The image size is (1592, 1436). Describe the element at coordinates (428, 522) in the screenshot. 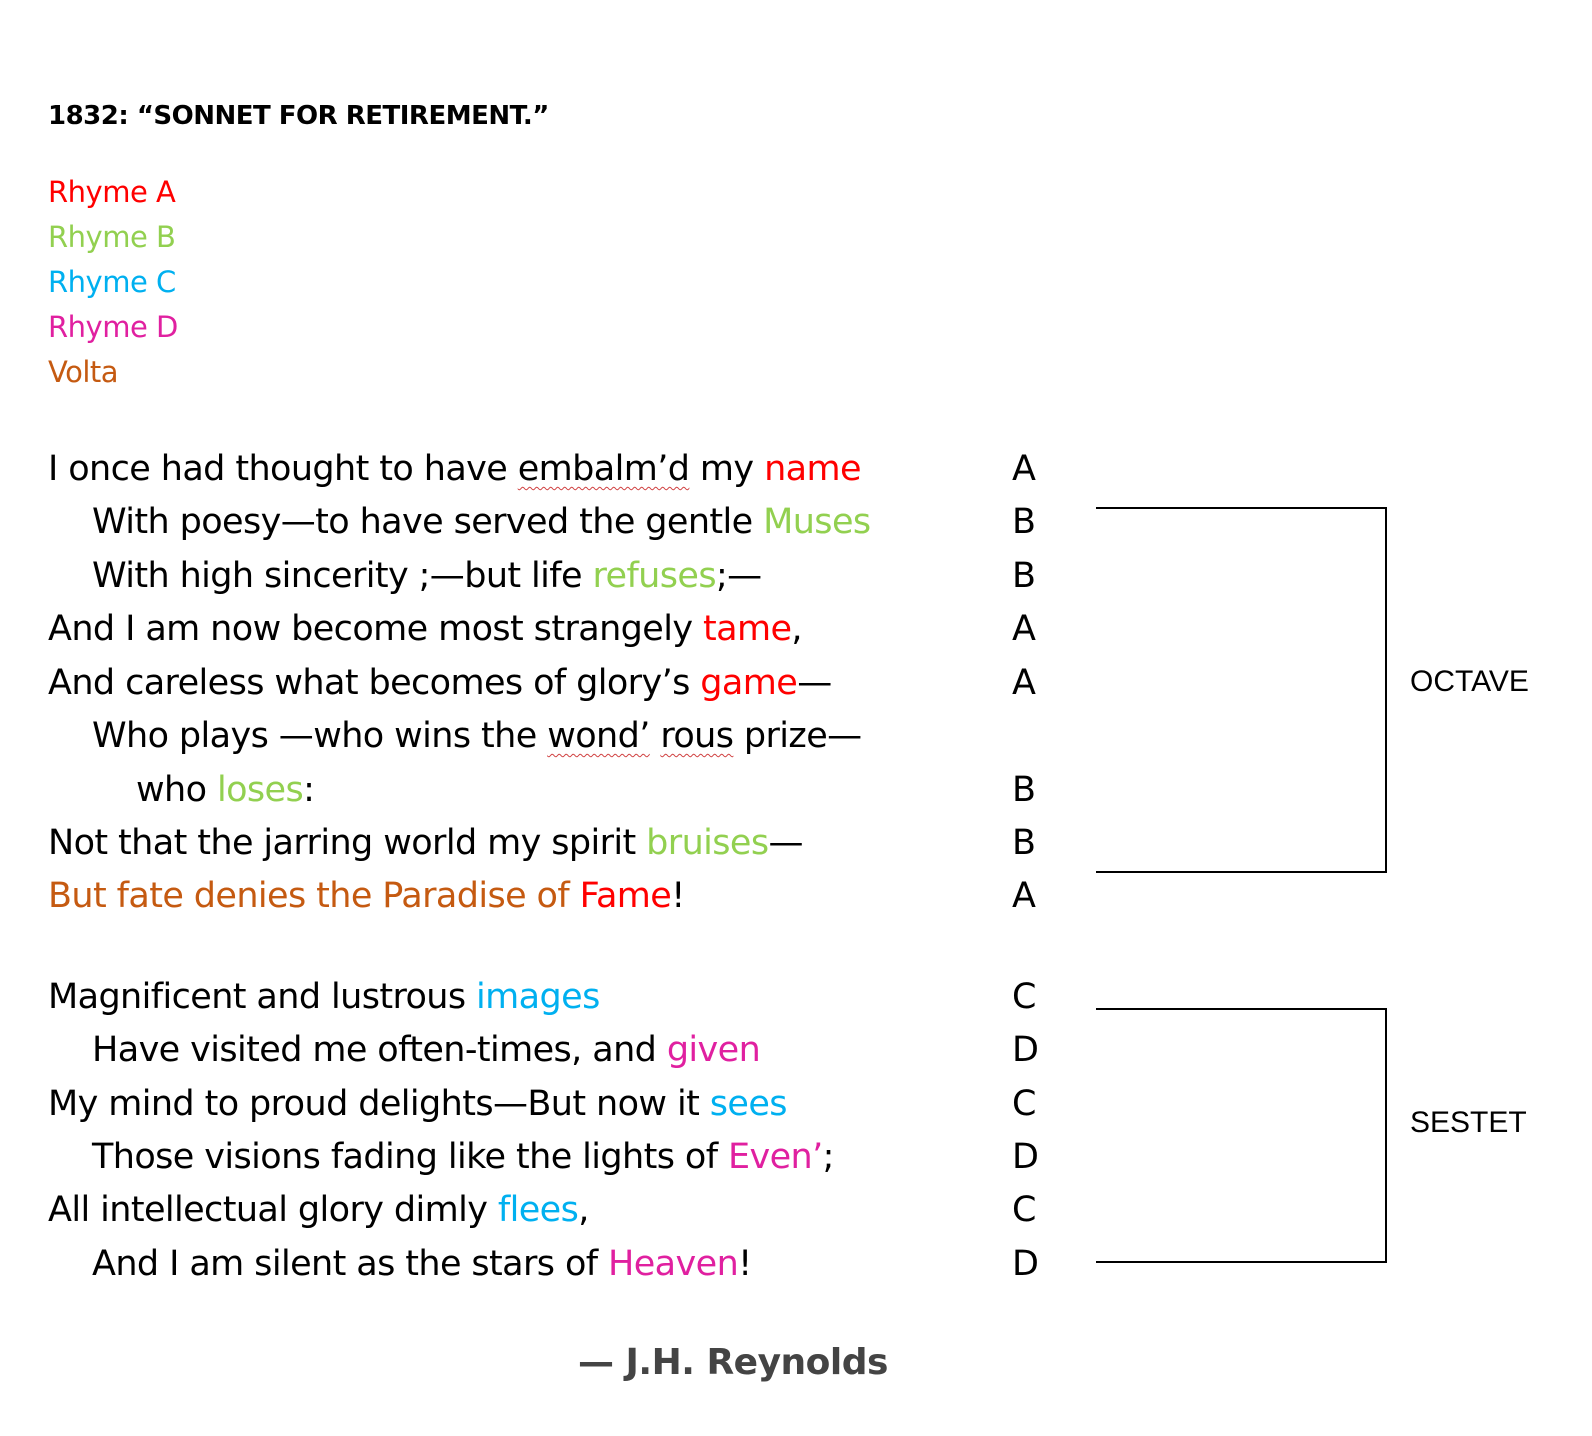

I see `line-text: With poesy—to have served the gentle` at that location.